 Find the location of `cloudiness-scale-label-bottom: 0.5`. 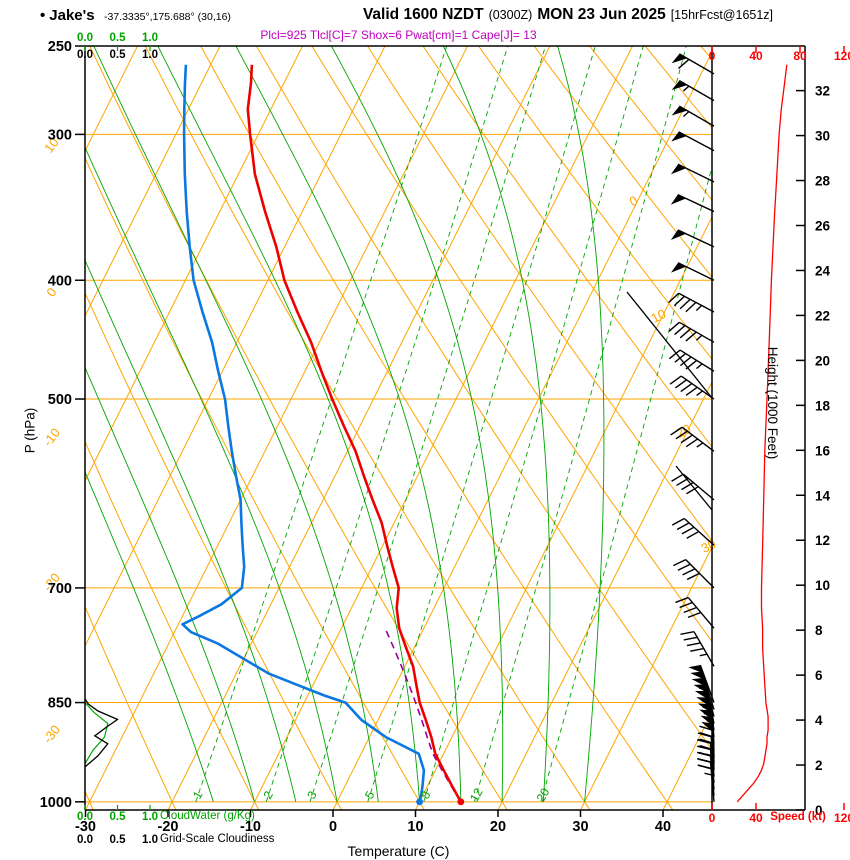

cloudiness-scale-label-bottom: 0.5 is located at coordinates (118, 840).